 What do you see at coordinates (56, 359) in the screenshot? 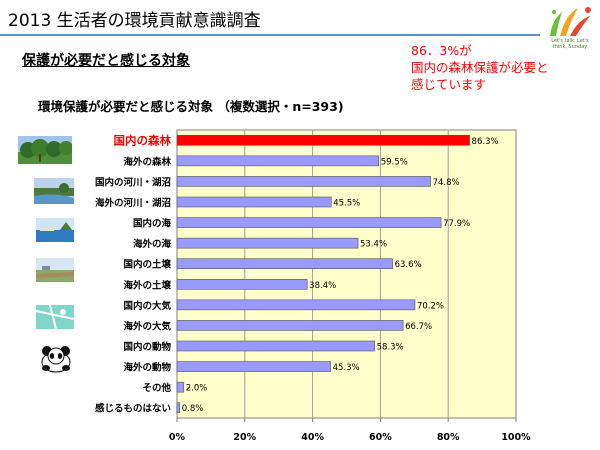
I see `panda-icon` at bounding box center [56, 359].